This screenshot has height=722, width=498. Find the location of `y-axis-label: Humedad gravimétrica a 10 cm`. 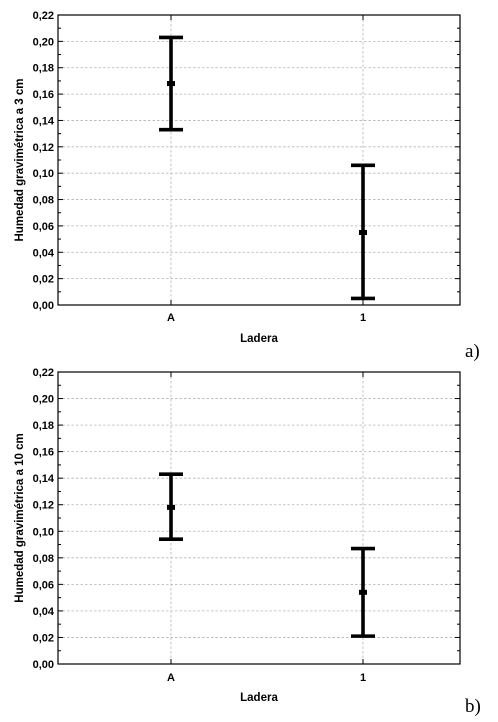

y-axis-label: Humedad gravimétrica a 10 cm is located at coordinates (20, 517).